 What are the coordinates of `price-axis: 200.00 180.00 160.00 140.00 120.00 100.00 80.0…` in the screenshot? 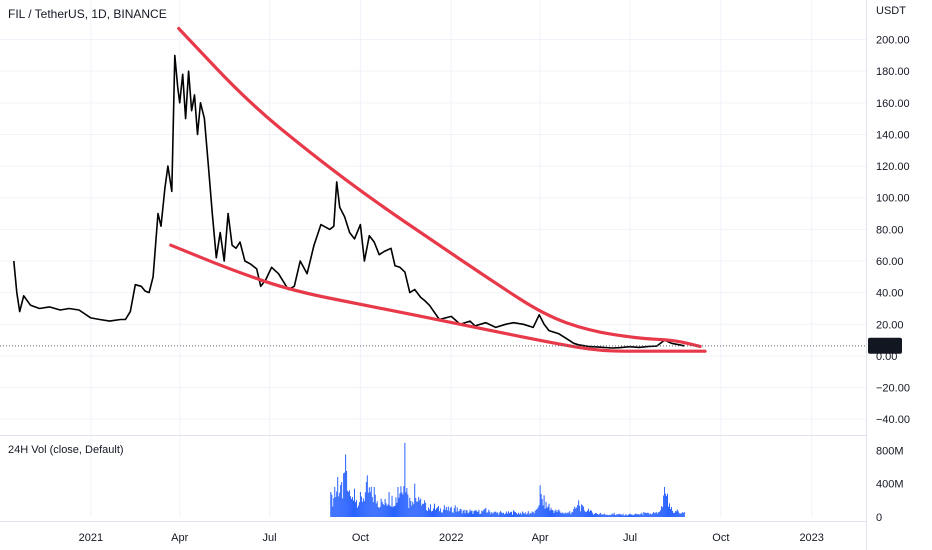 It's located at (893, 231).